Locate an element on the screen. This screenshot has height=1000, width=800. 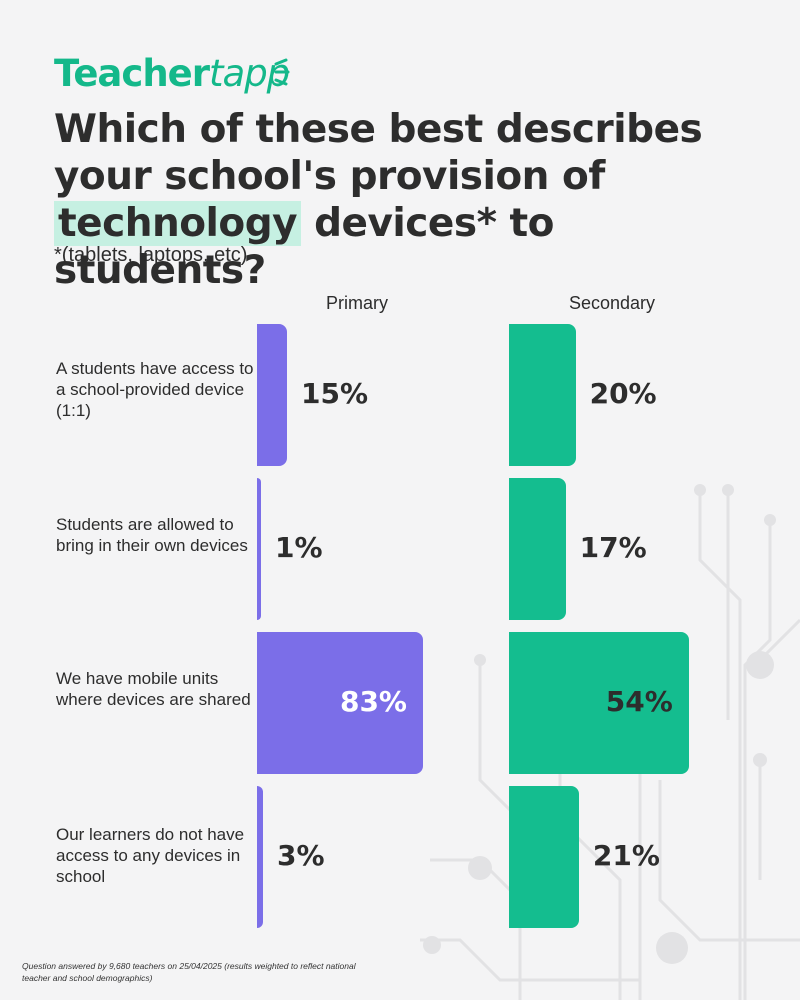
value-label-primary-3: 83% is located at coordinates (373, 701).